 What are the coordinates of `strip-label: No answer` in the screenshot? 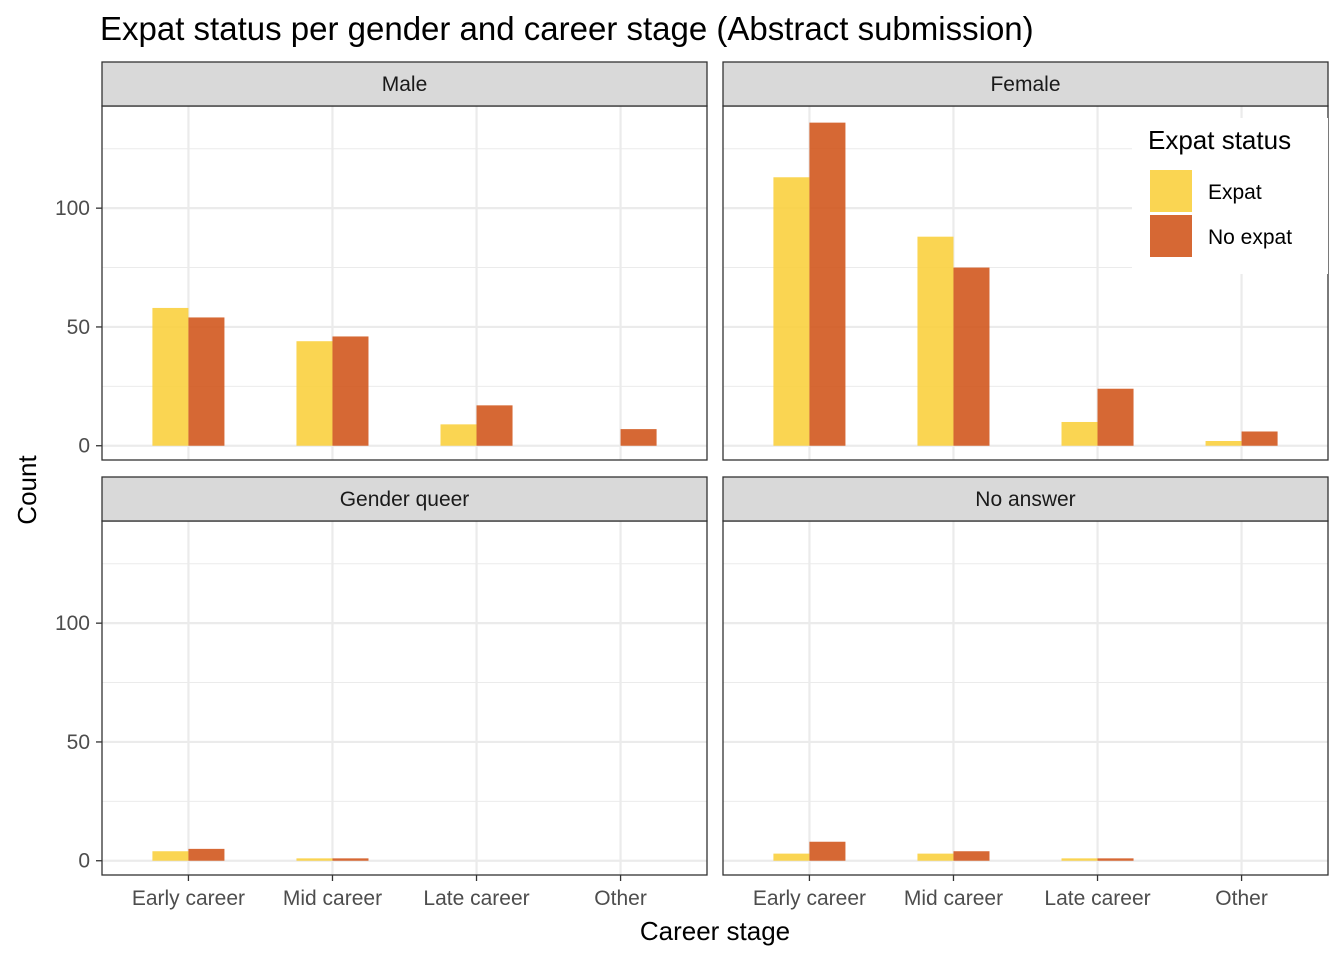 It's located at (1025, 499).